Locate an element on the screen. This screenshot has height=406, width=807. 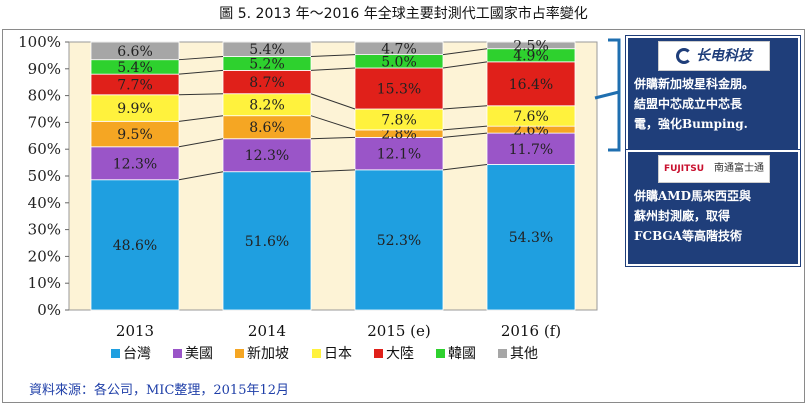
data-label: 4.7% is located at coordinates (399, 49).